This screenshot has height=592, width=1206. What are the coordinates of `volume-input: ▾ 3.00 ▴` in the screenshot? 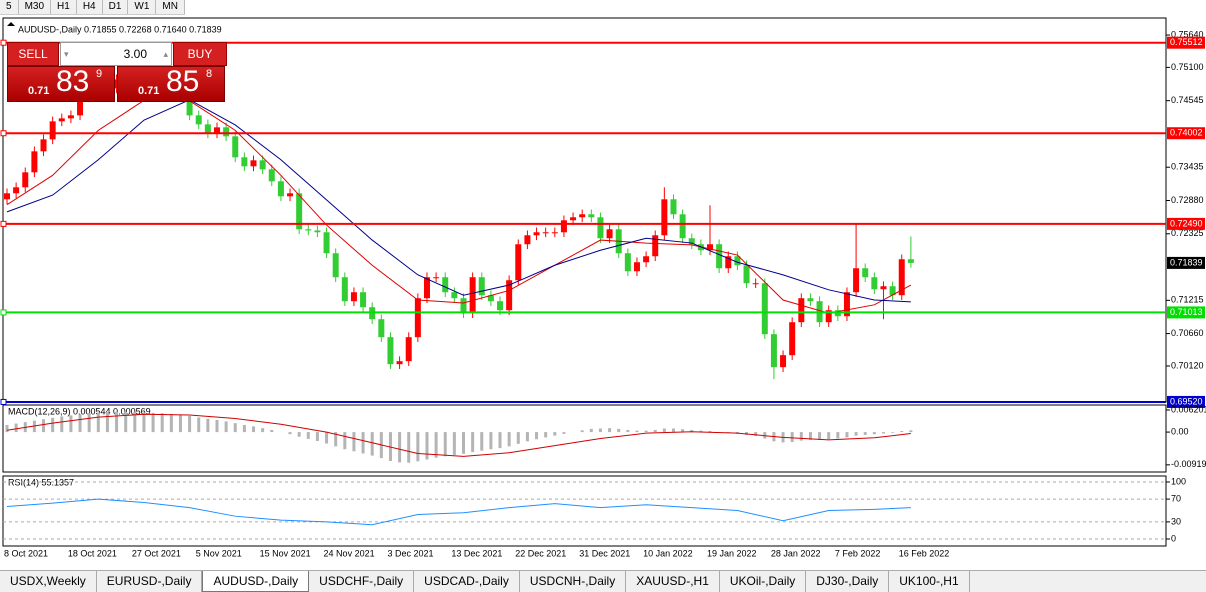 It's located at (116, 54).